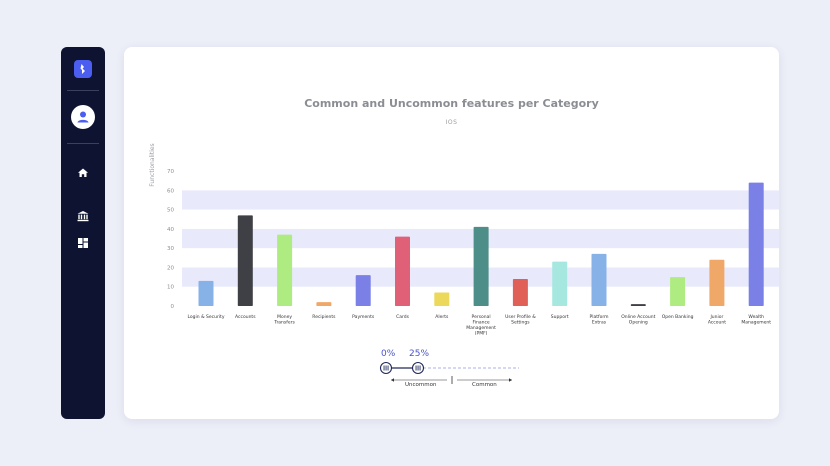 This screenshot has height=466, width=830. Describe the element at coordinates (324, 317) in the screenshot. I see `x-tick-label: Recipients` at that location.